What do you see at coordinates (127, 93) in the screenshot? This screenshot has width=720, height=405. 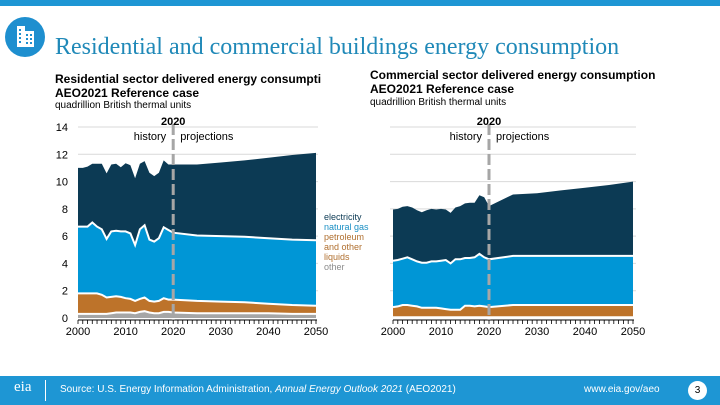 I see `residential-chart-subtitle: AEO2021 Reference case` at bounding box center [127, 93].